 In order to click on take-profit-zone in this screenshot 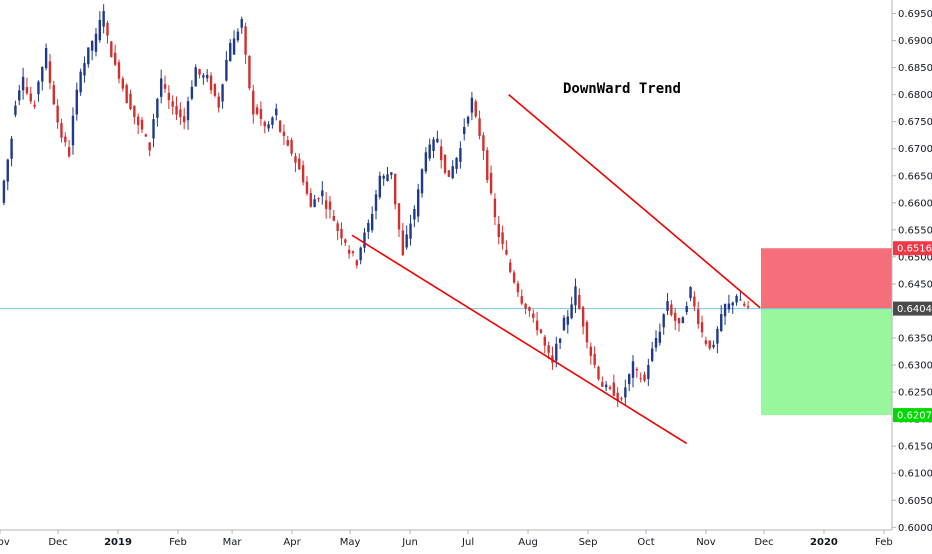, I will do `click(826, 362)`.